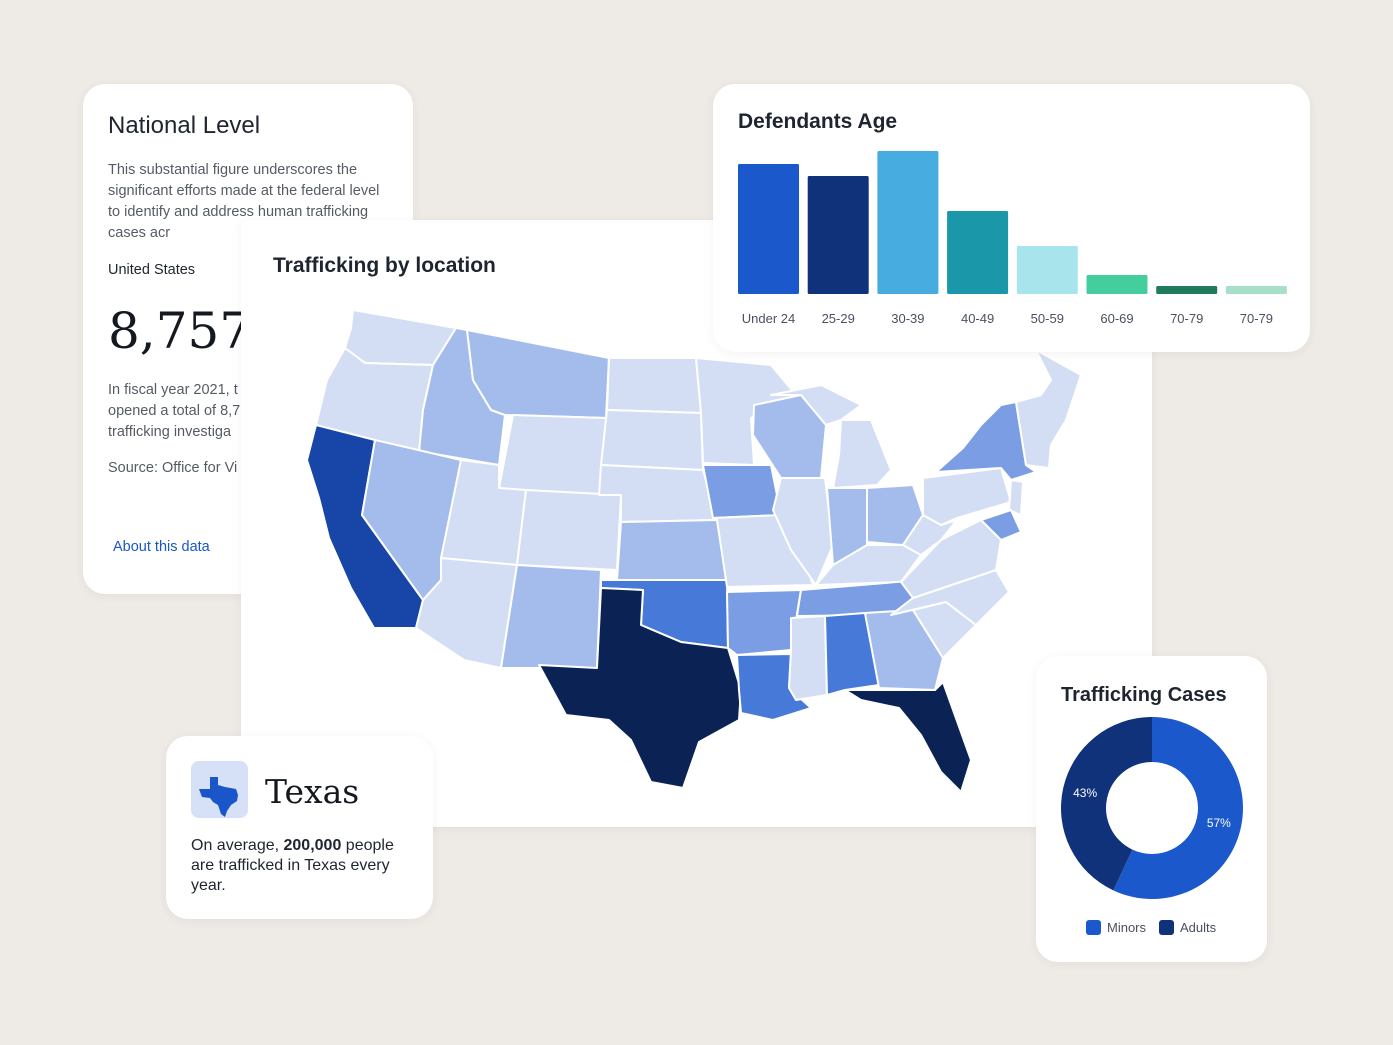 The height and width of the screenshot is (1045, 1393). I want to click on age-tick-label: 30-39, so click(907, 318).